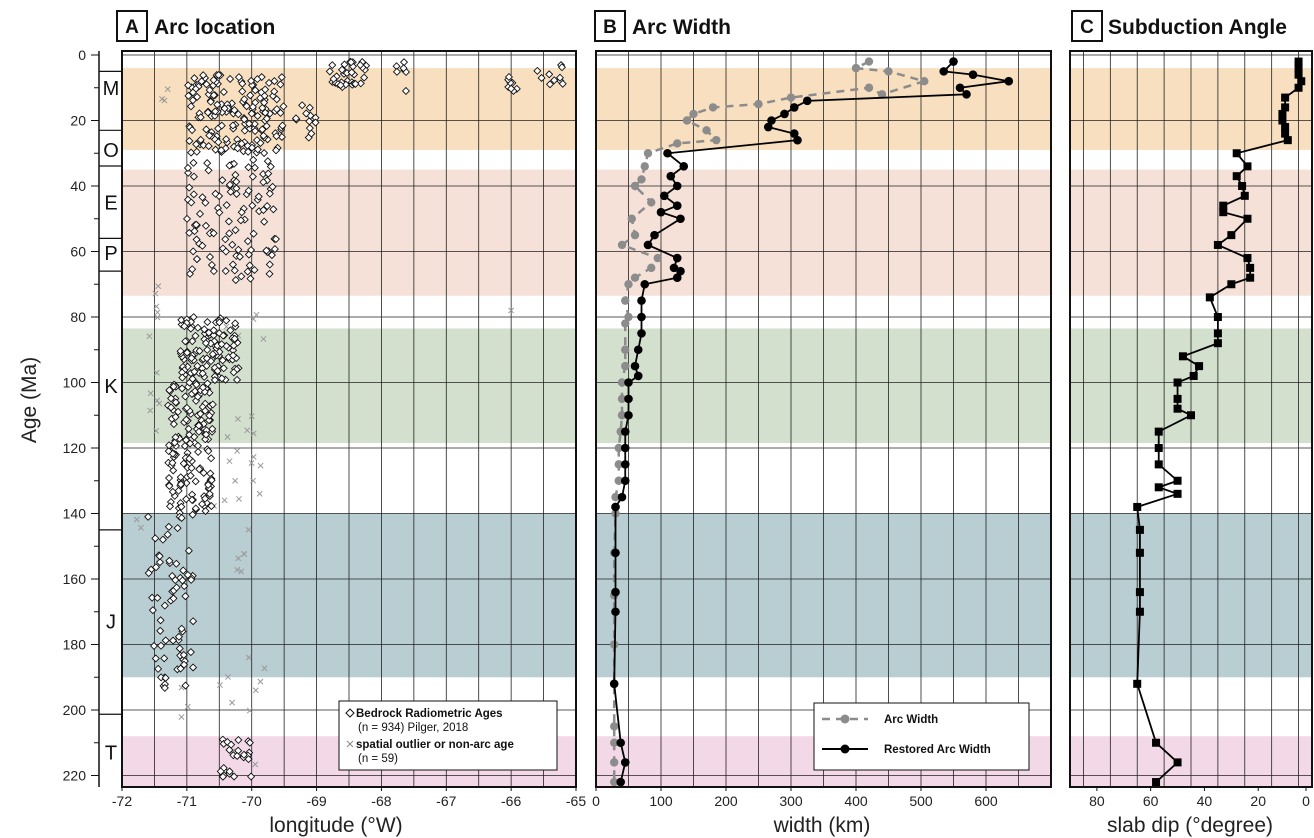  Describe the element at coordinates (1190, 825) in the screenshot. I see `panel-c-xlabel: slab dip (°degree)` at that location.